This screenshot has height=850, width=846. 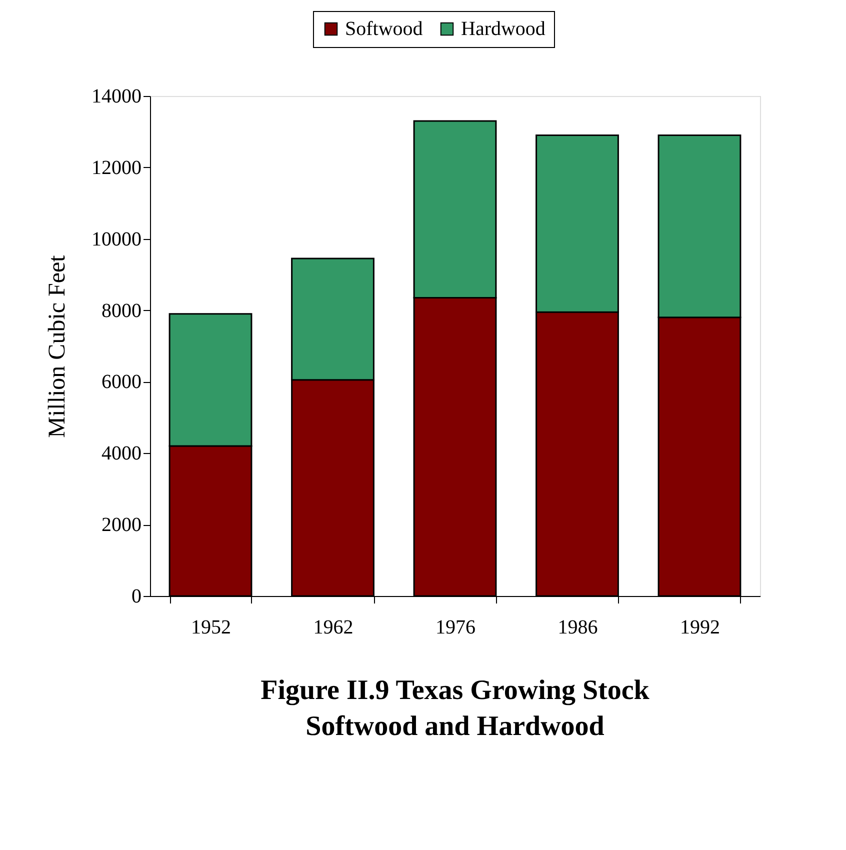 I want to click on y-tick-label: 0, so click(x=137, y=597).